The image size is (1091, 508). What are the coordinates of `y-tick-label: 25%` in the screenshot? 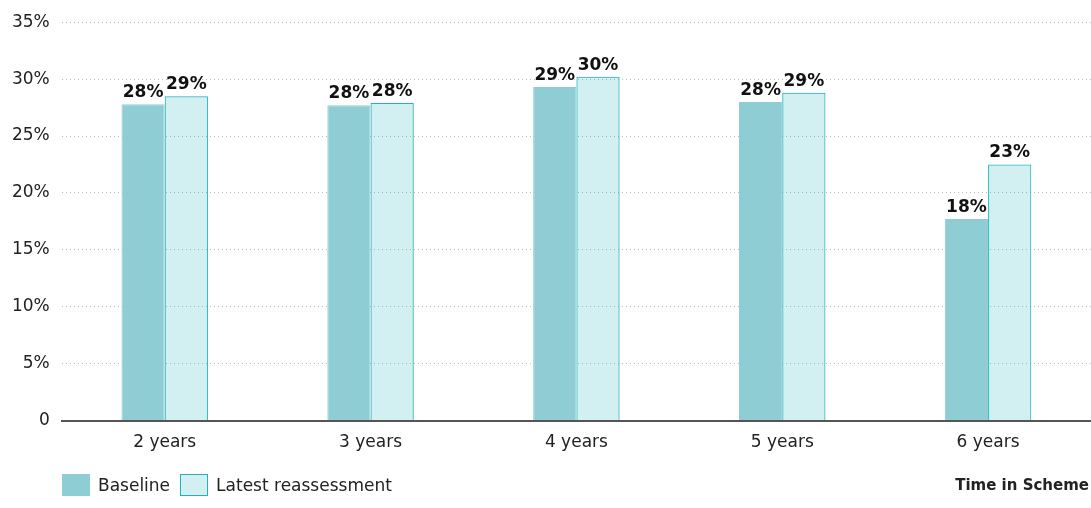 It's located at (30, 134).